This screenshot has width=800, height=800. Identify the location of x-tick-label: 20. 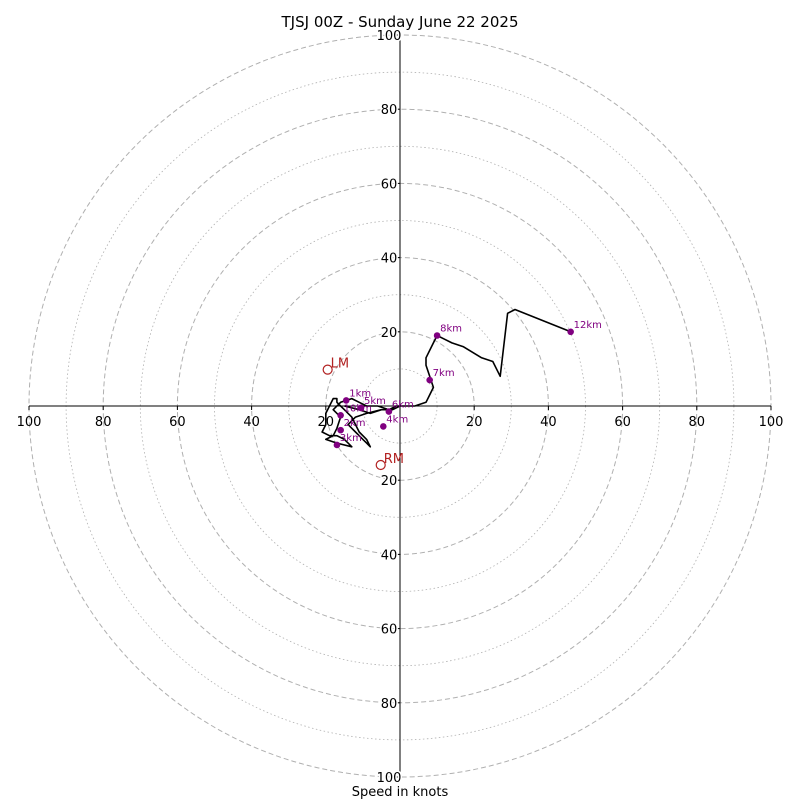
(474, 422).